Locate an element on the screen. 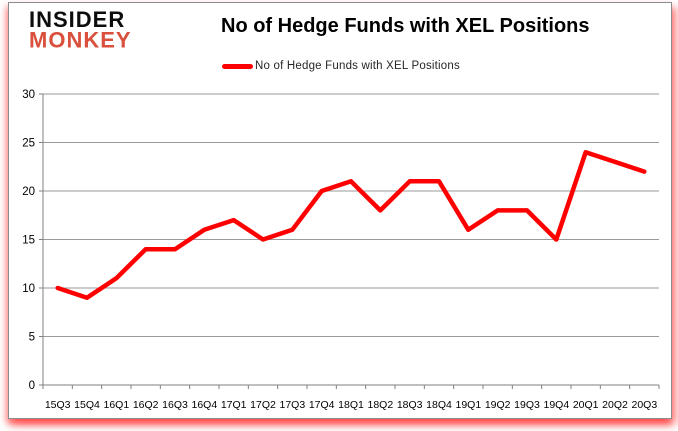  insider-monkey-logo: INSIDER MONKEY is located at coordinates (80, 29).